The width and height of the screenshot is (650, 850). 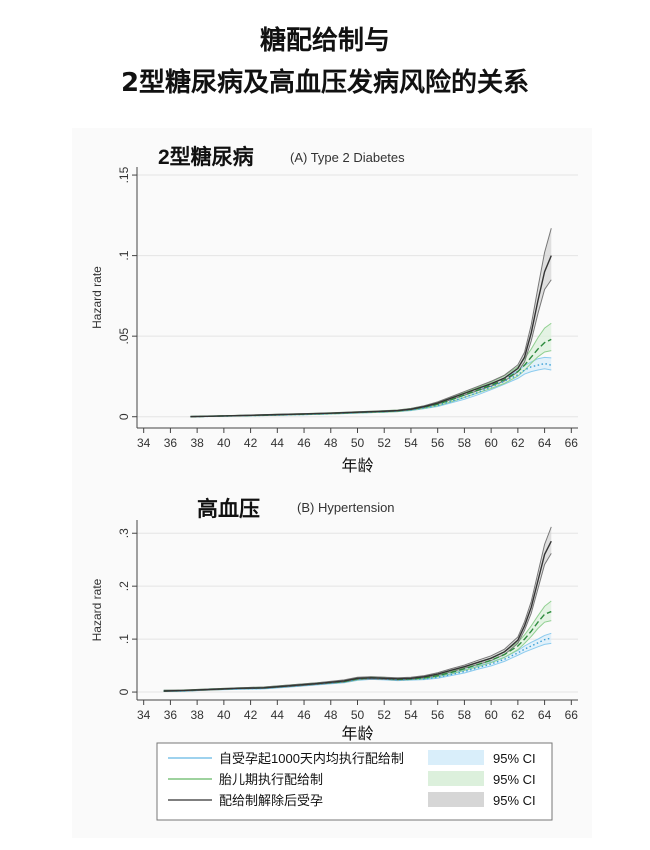 I want to click on ci-edge-fetal-rationing, so click(x=371, y=369).